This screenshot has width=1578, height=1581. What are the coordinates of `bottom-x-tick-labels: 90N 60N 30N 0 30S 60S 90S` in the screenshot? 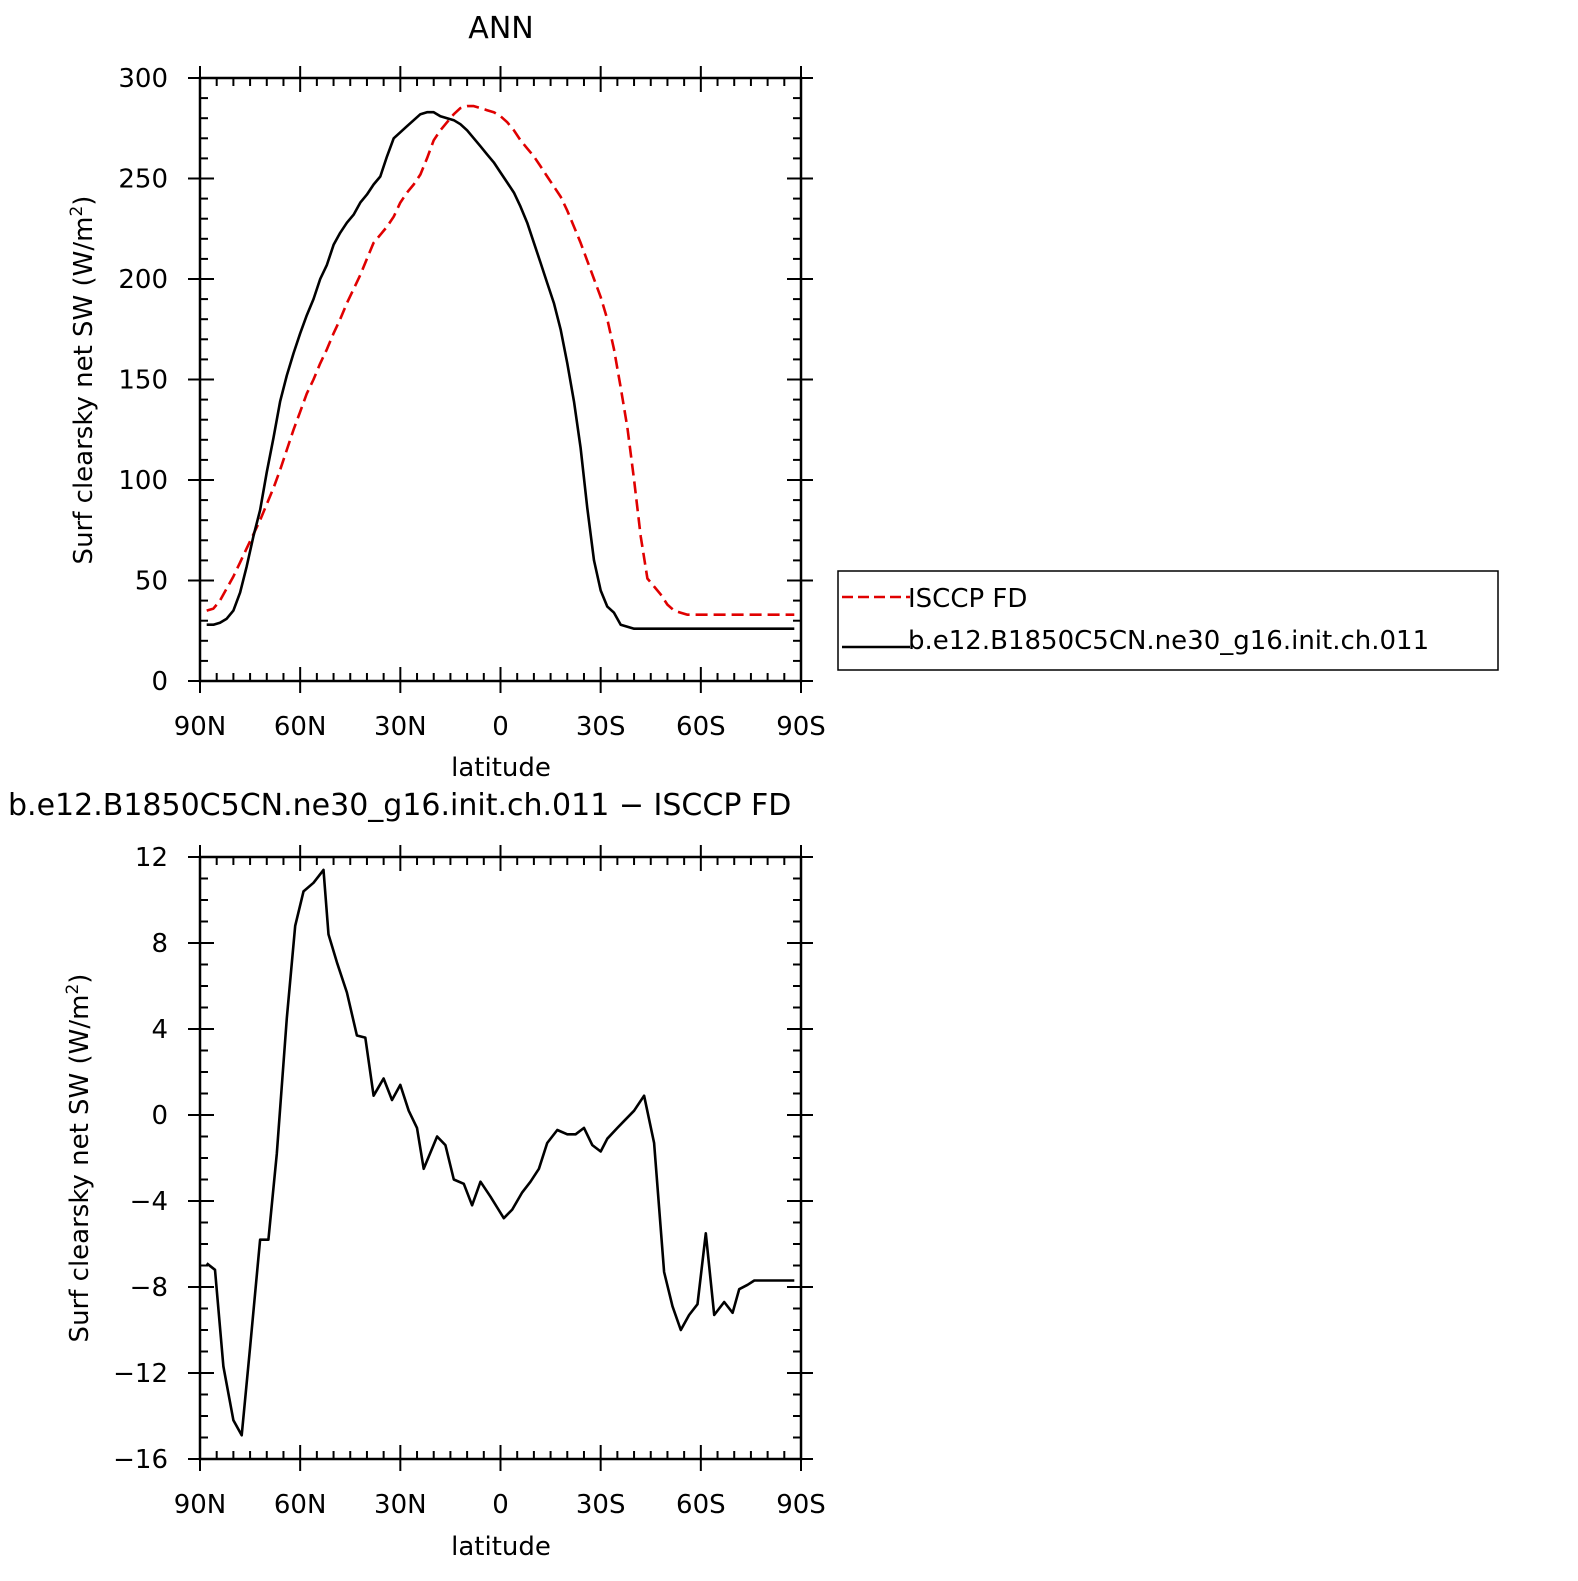 It's located at (500, 1505).